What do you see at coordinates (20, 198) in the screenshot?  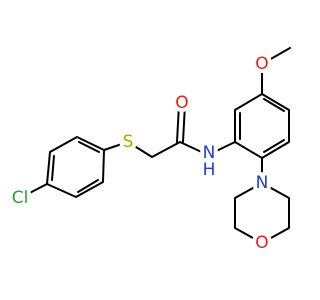 I see `atom-label: Cl` at bounding box center [20, 198].